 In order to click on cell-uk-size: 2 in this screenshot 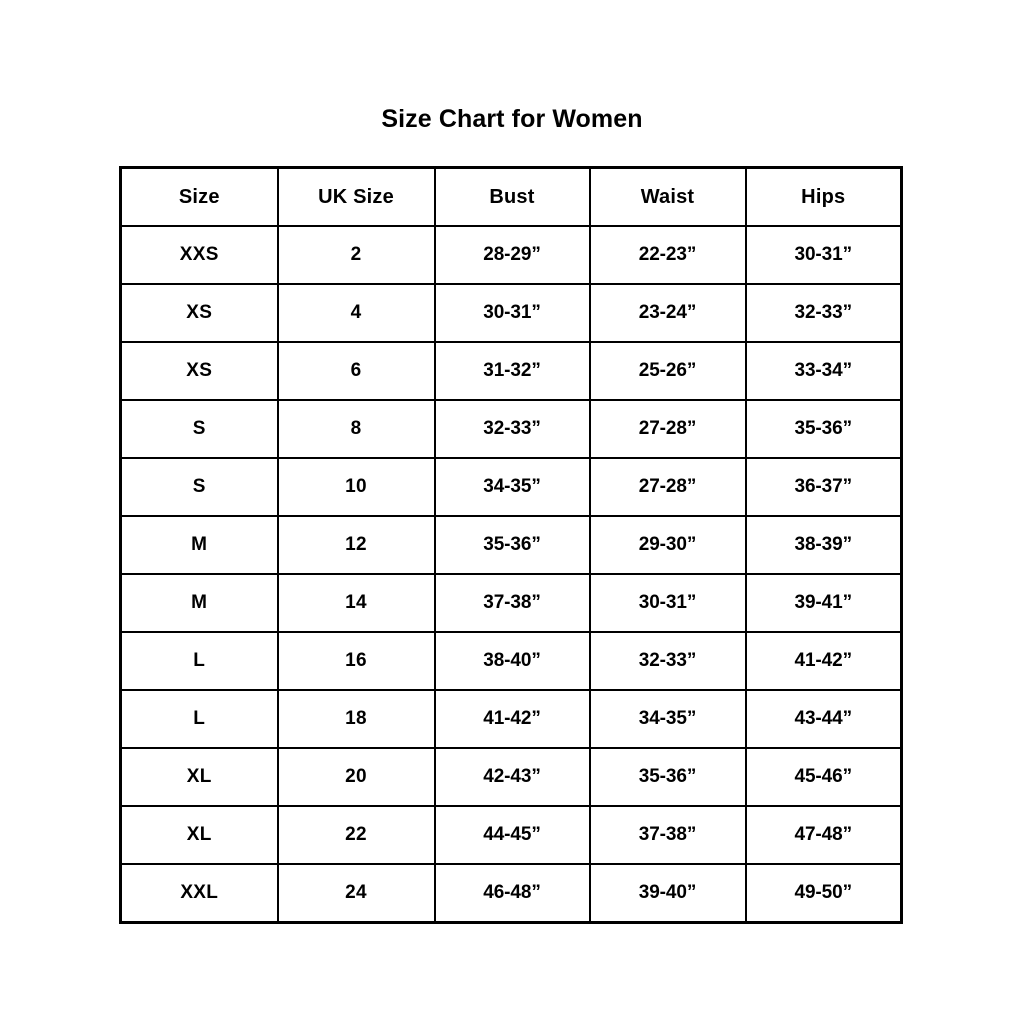, I will do `click(356, 255)`.